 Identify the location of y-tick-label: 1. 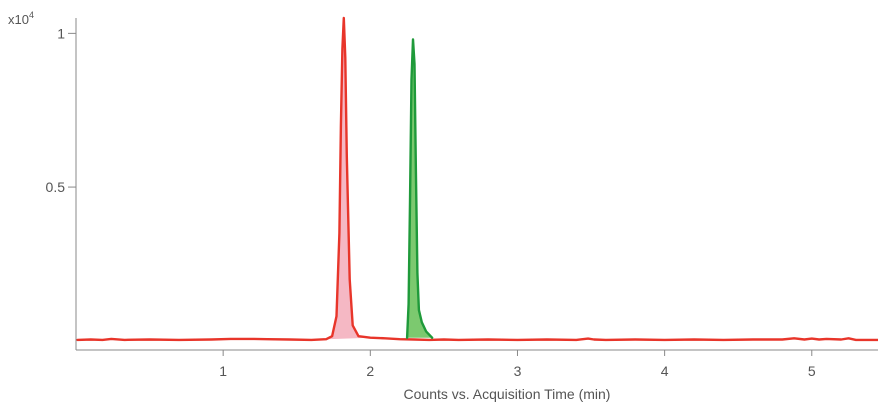
(61, 33).